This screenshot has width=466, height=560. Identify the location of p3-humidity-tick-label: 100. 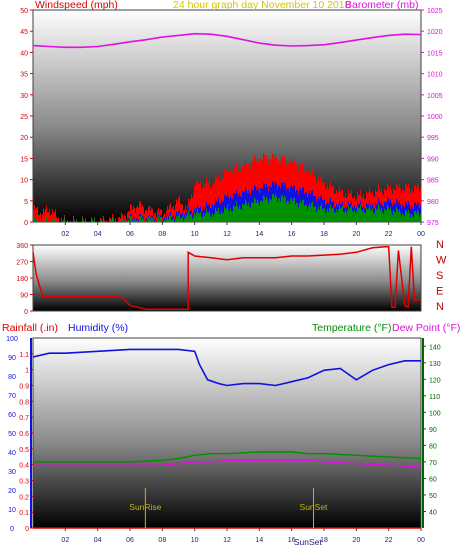
(12, 339).